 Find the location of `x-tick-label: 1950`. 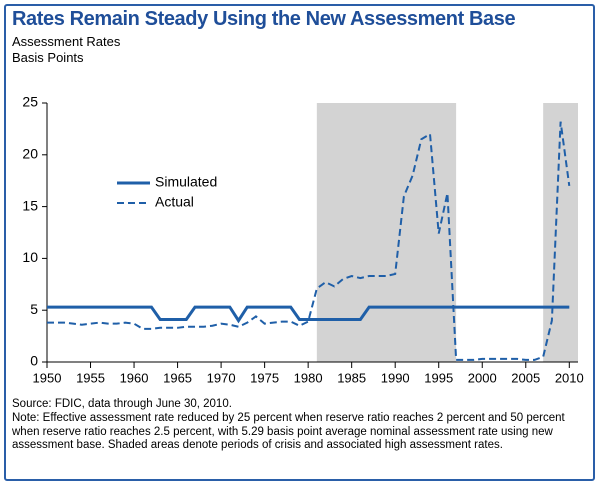

x-tick-label: 1950 is located at coordinates (47, 377).